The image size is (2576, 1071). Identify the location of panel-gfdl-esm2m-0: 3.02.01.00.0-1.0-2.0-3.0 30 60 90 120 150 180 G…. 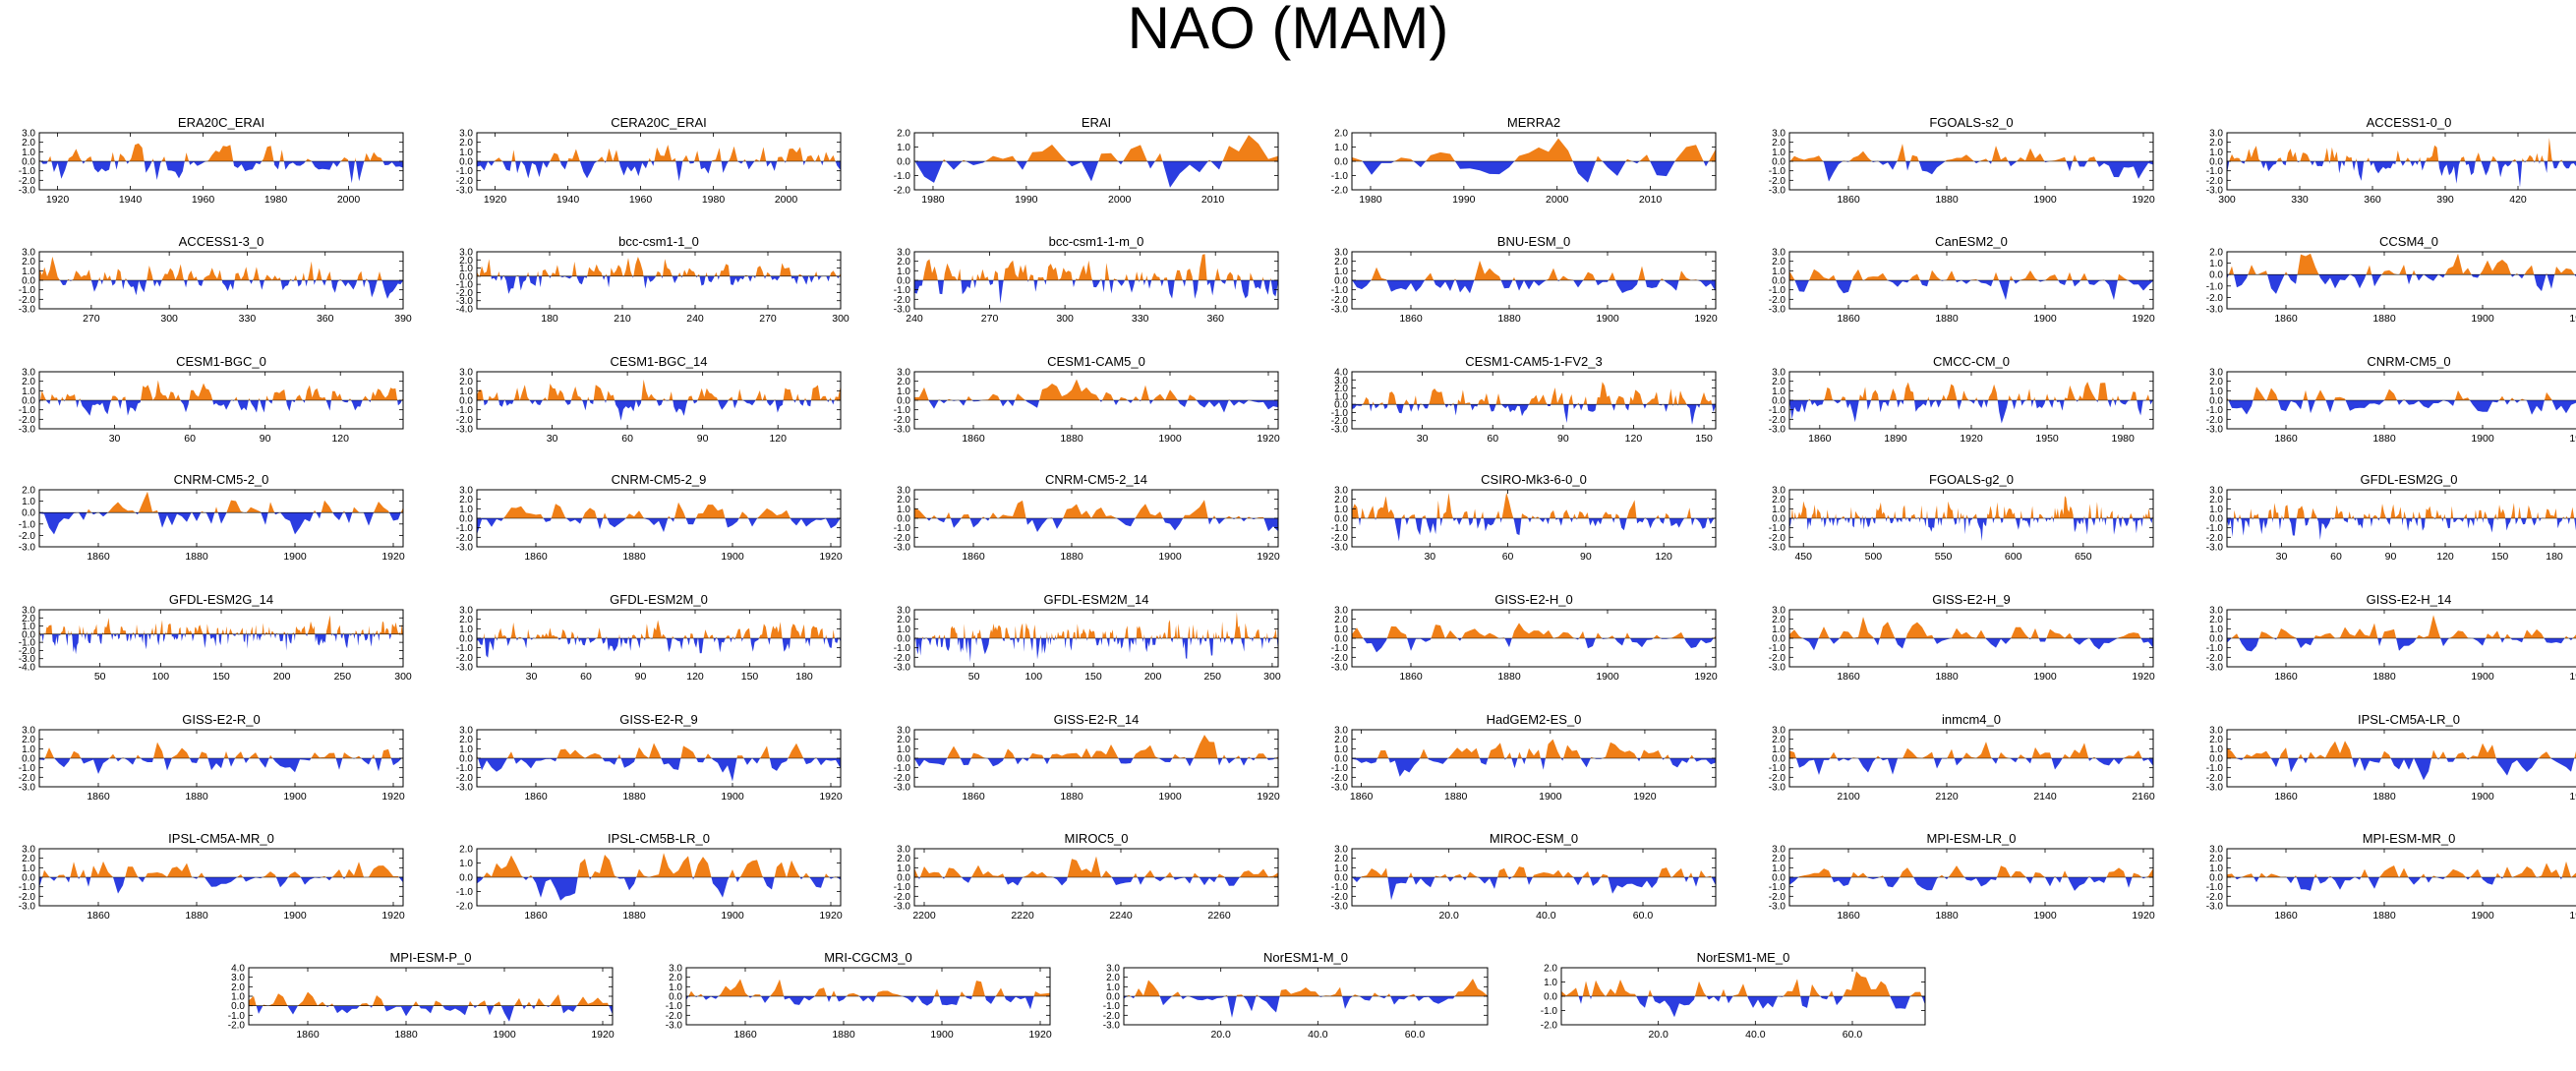
(649, 637).